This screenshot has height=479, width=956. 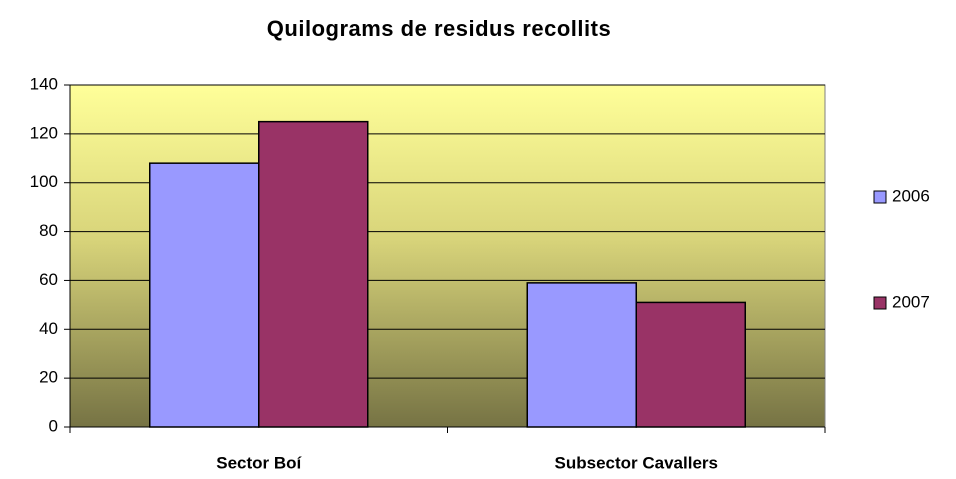 I want to click on y-tick-label: 100, so click(x=44, y=181).